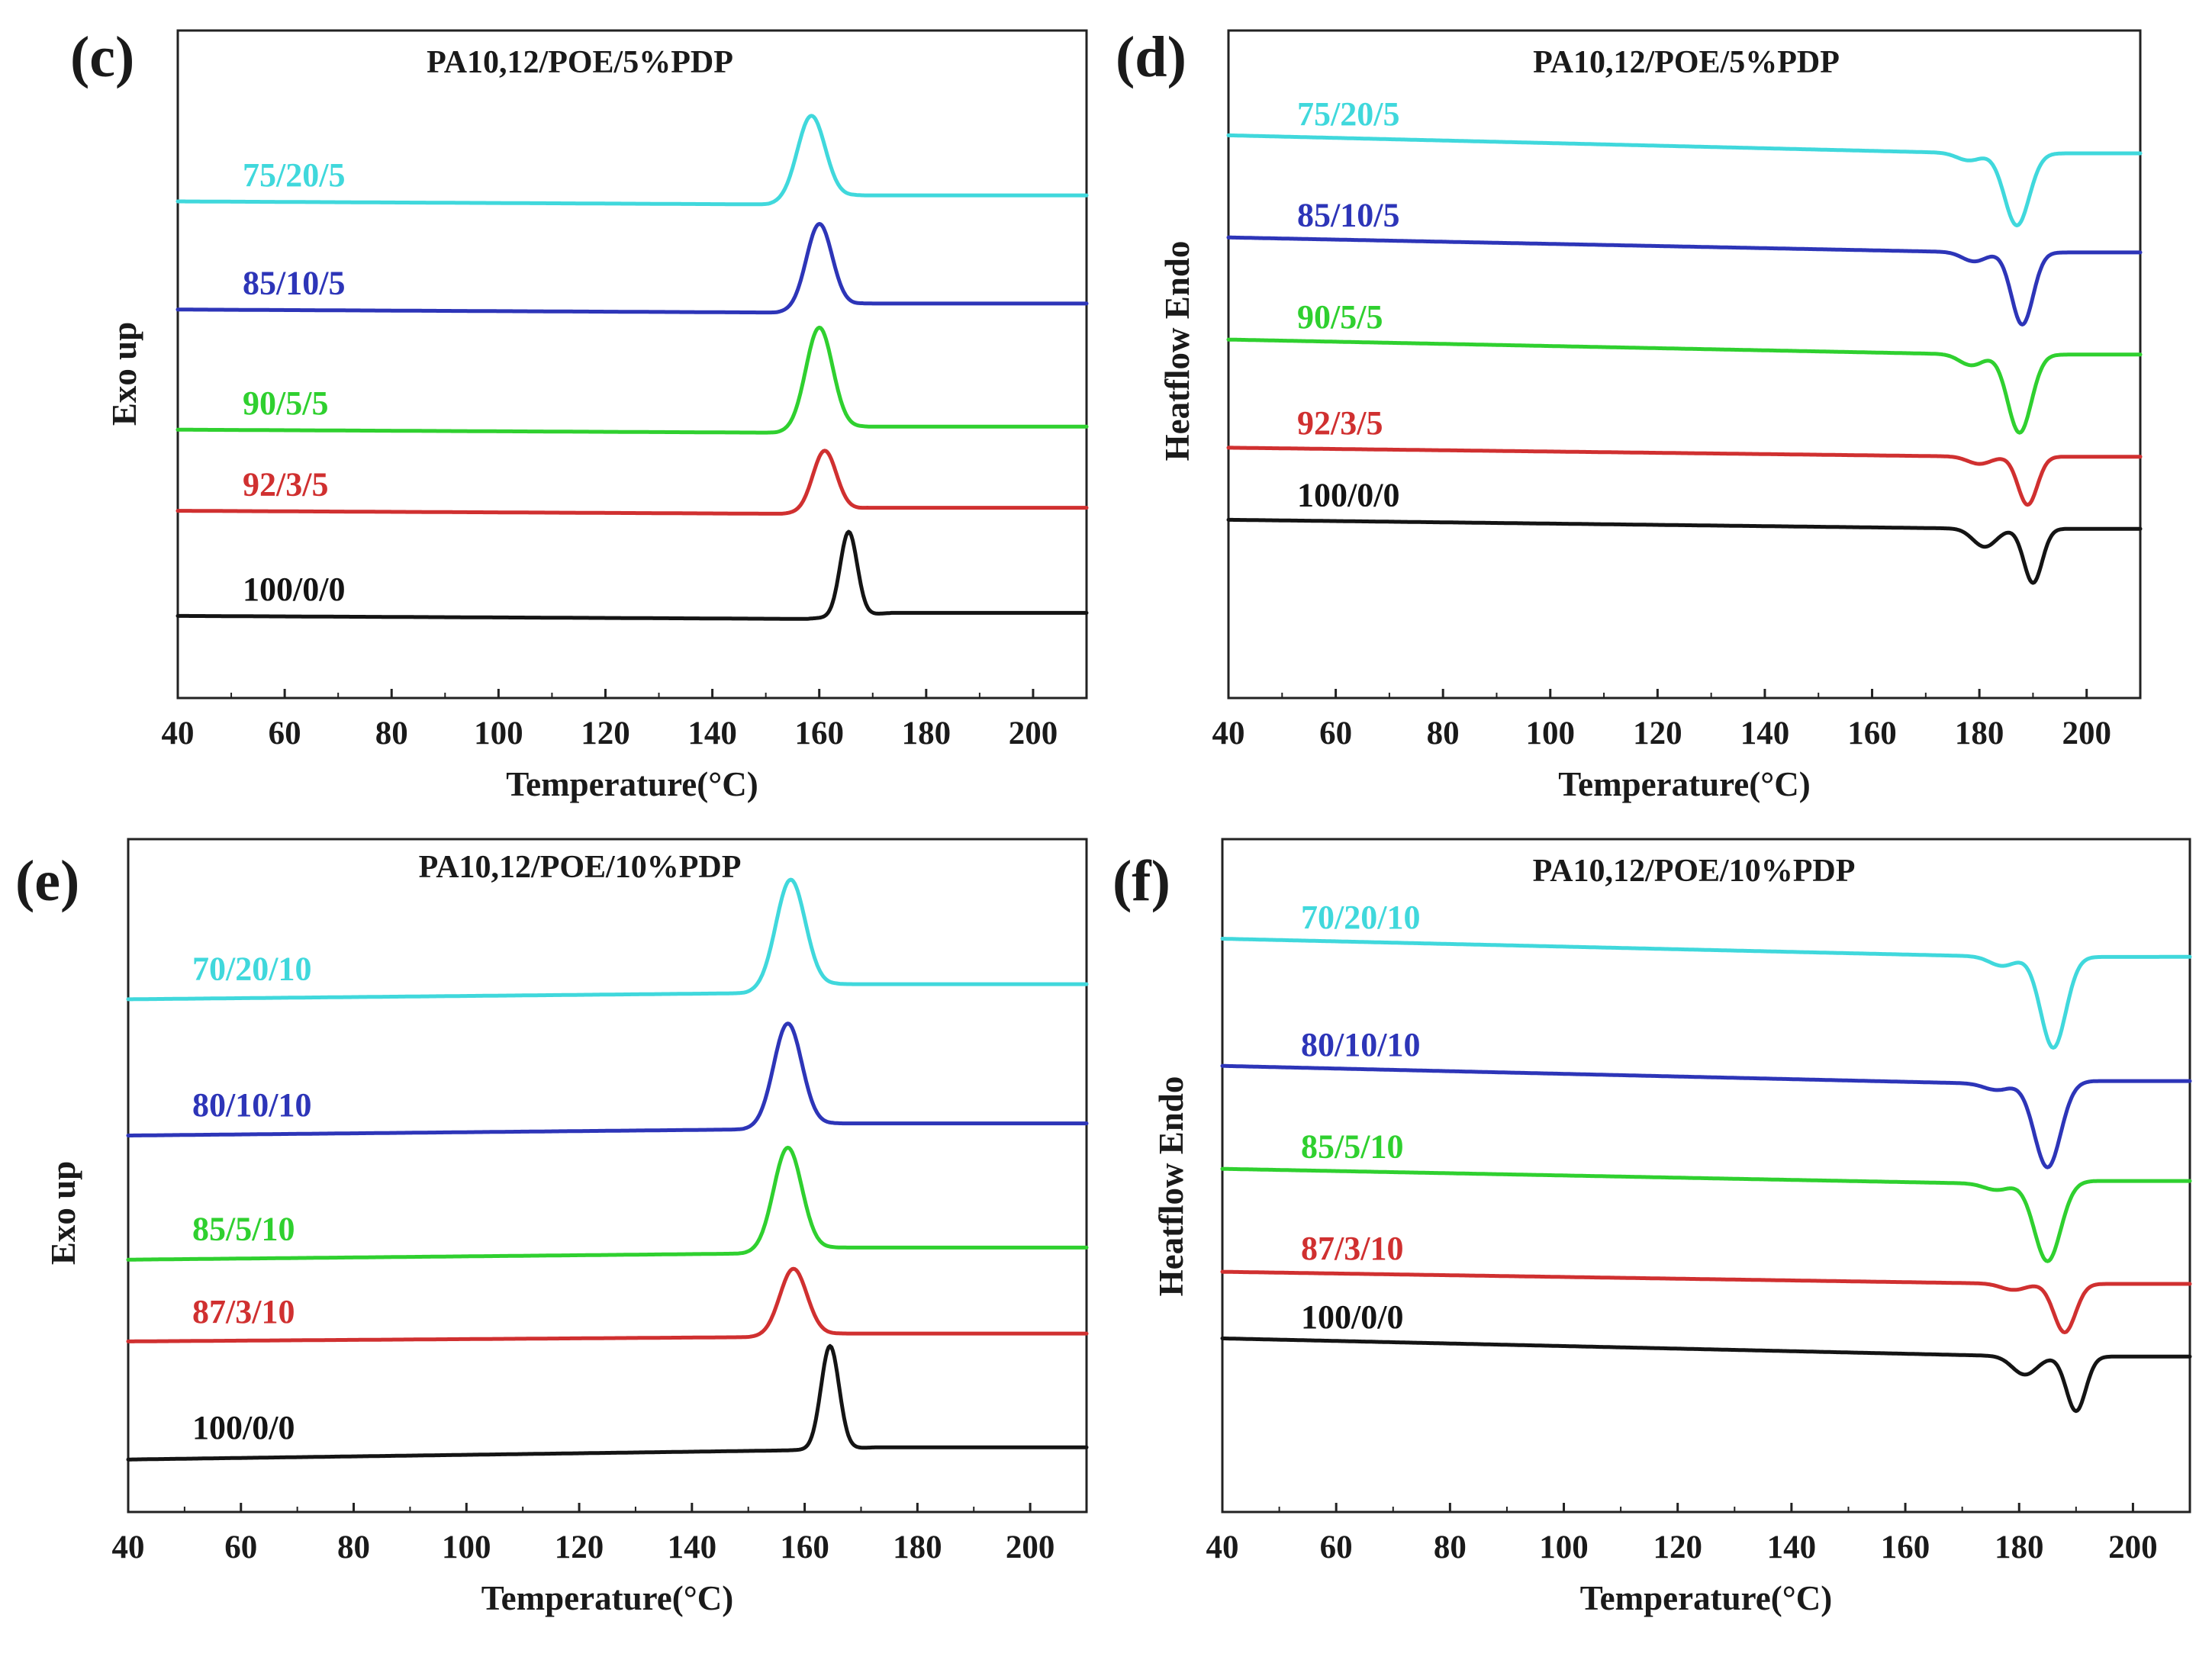 This screenshot has width=2212, height=1676. What do you see at coordinates (1141, 881) in the screenshot?
I see `panel-letter: (f)` at bounding box center [1141, 881].